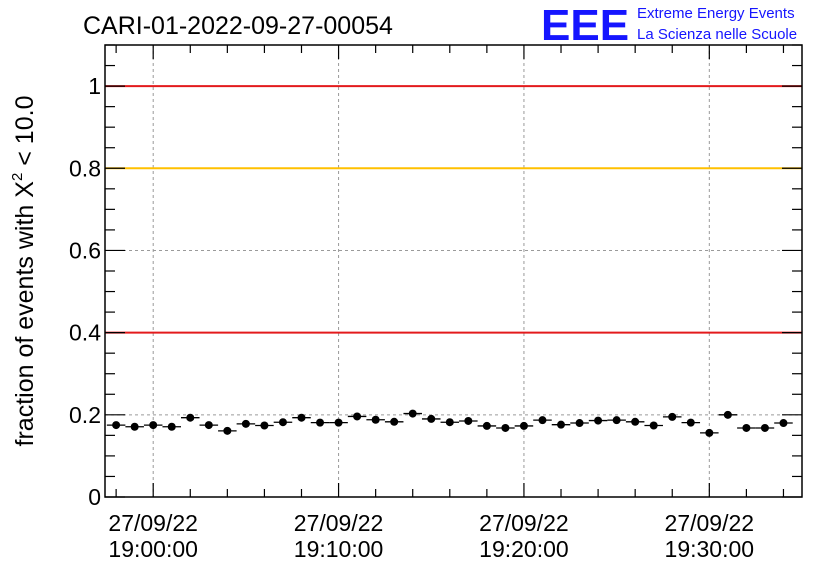 The height and width of the screenshot is (572, 836). What do you see at coordinates (85, 250) in the screenshot?
I see `y-tick-label: 0.6` at bounding box center [85, 250].